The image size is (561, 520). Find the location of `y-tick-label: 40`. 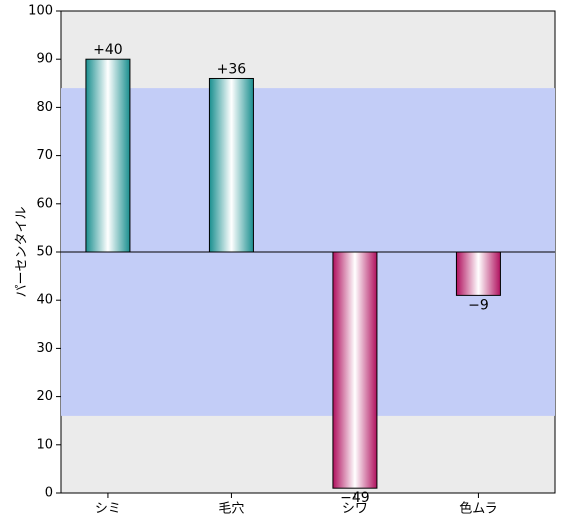

y-tick-label: 40 is located at coordinates (44, 300).